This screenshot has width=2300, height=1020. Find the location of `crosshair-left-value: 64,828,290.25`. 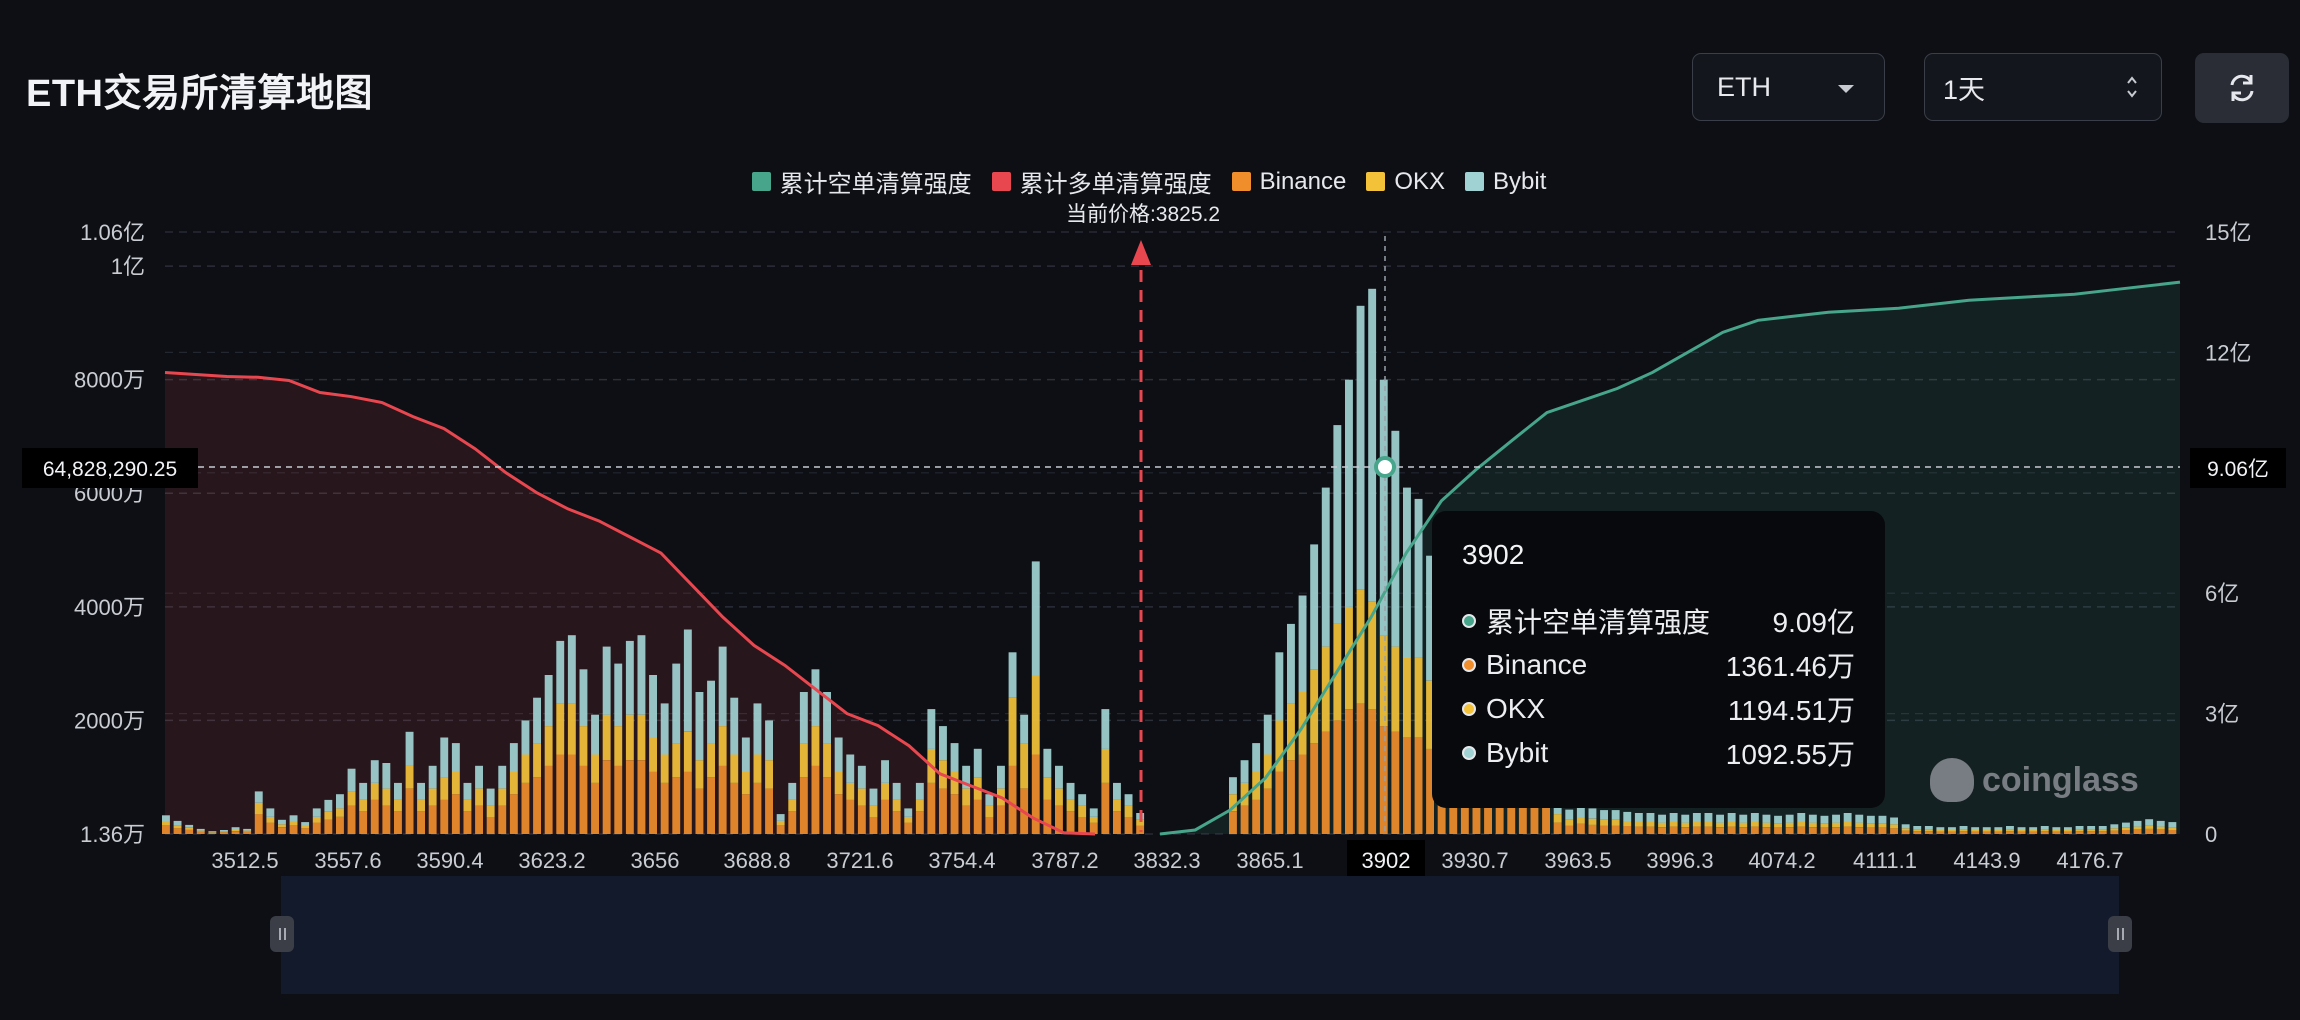

crosshair-left-value: 64,828,290.25 is located at coordinates (110, 469).